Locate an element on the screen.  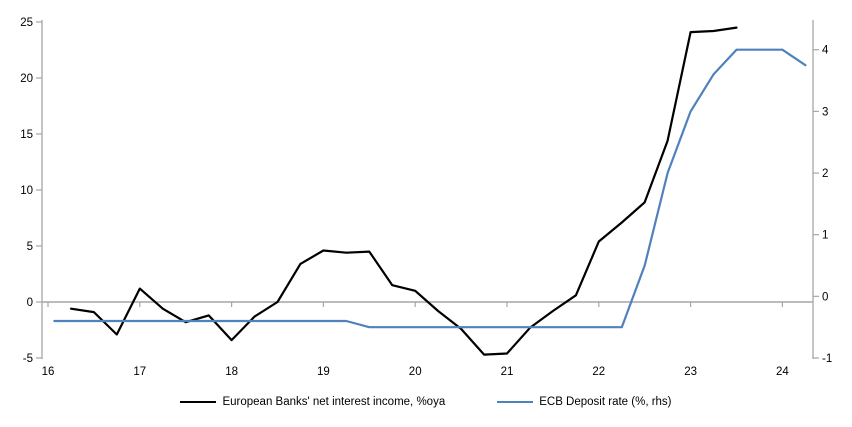
x-axis-tick-label: 22 is located at coordinates (598, 372).